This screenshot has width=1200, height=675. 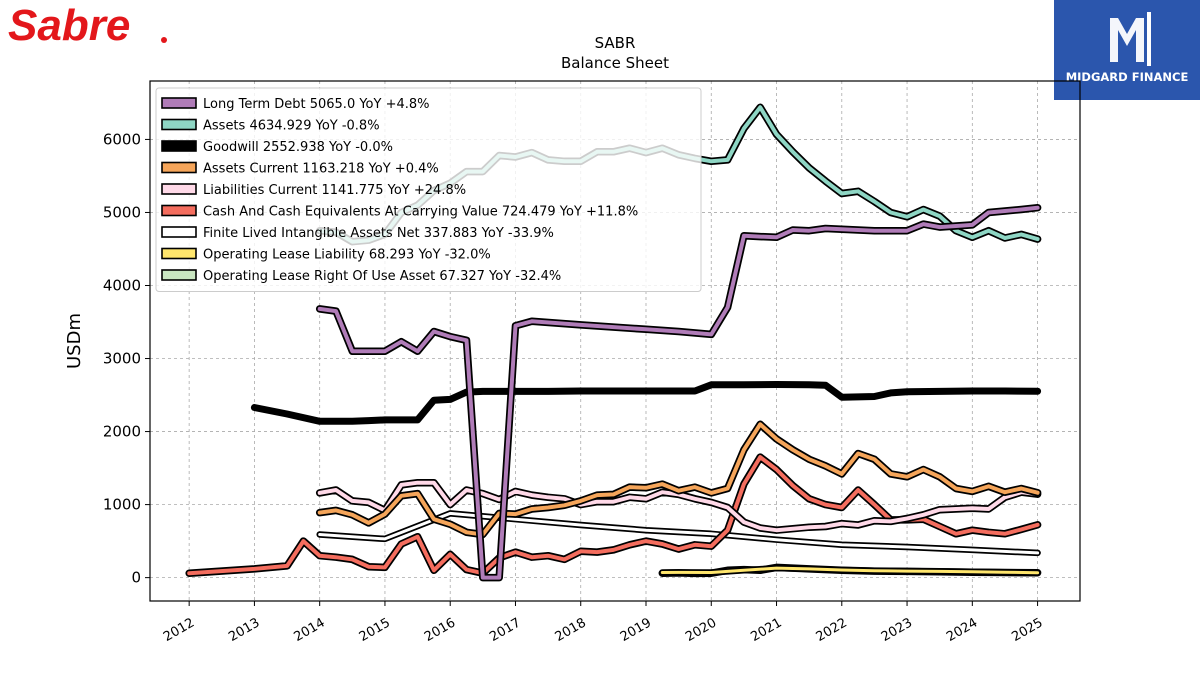 I want to click on y-tick-label: 0, so click(x=136, y=578).